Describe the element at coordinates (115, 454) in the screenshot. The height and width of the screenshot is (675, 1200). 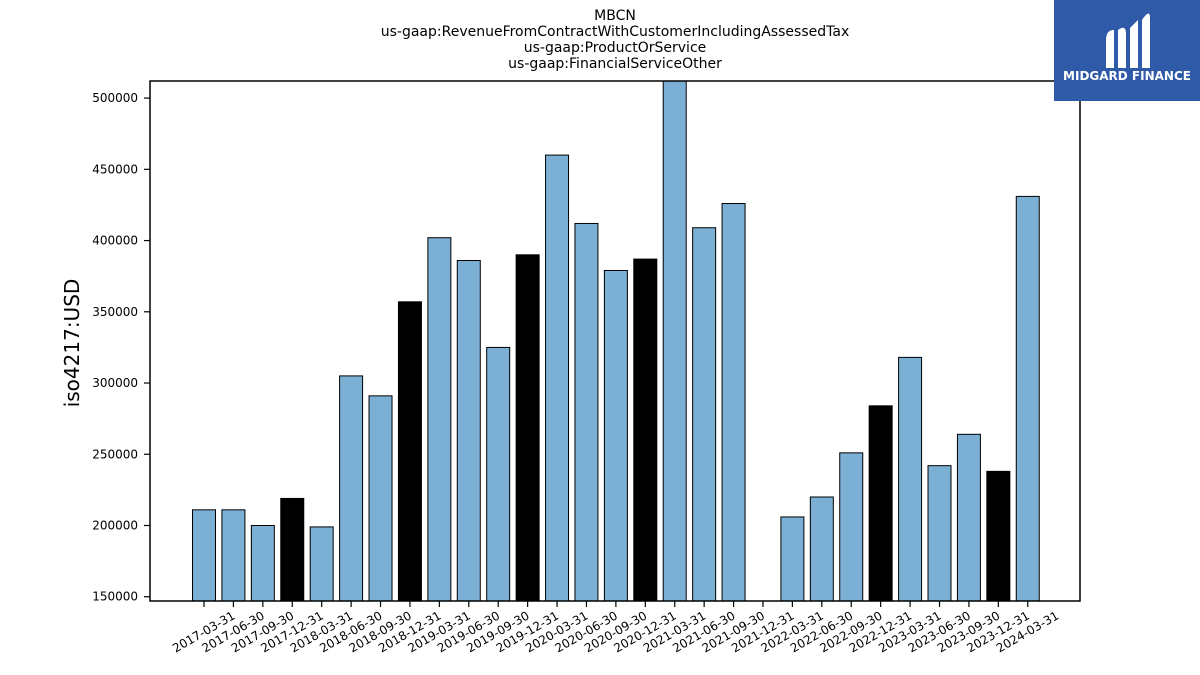
I see `y-tick-label: 250000` at that location.